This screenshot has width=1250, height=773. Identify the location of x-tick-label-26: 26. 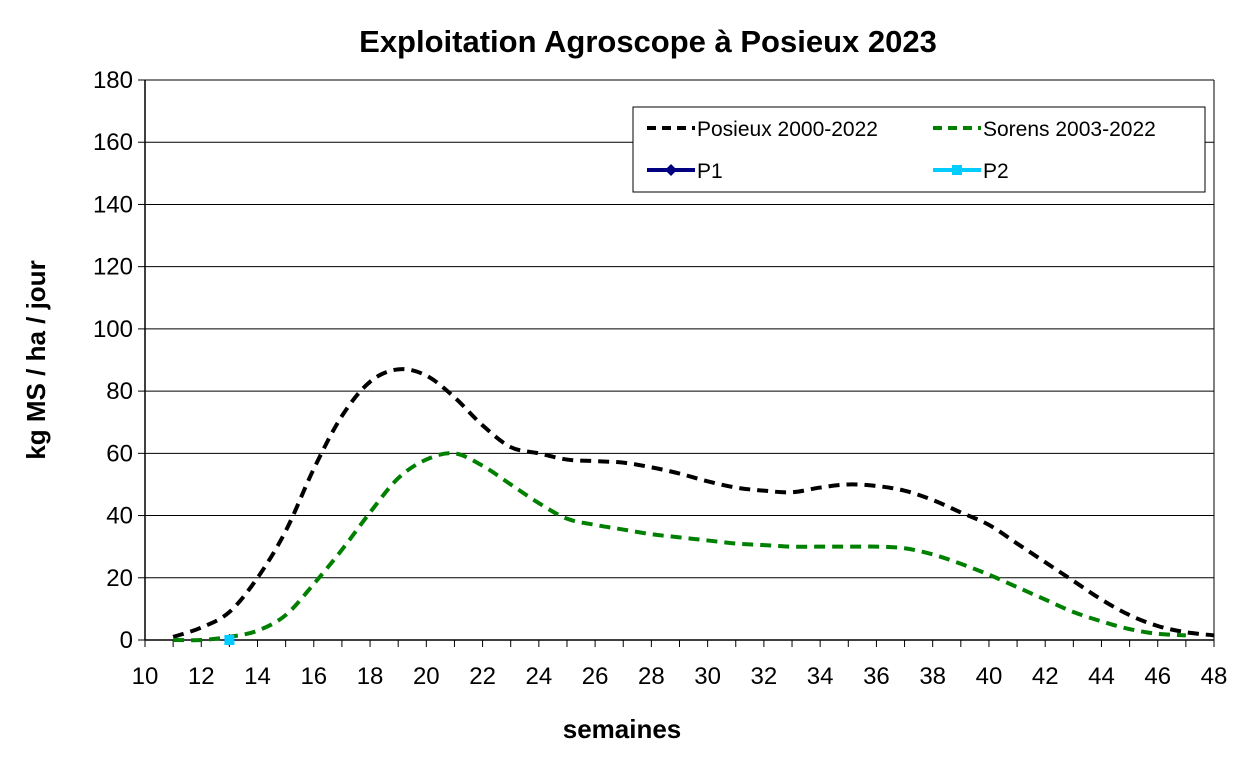
(595, 676).